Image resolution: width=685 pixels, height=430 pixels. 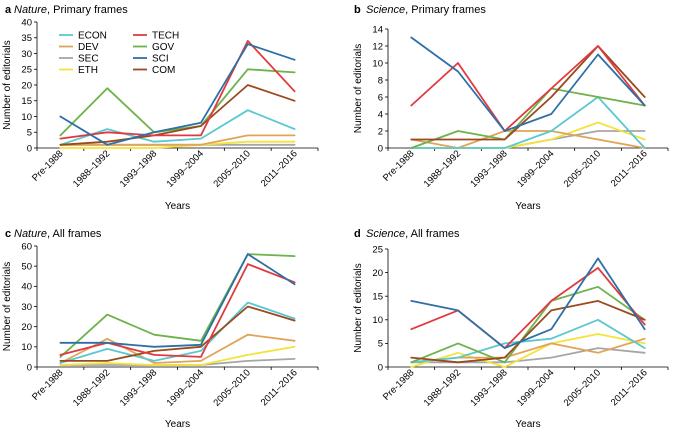 I want to click on panel-title: Nature, Primary frames, so click(x=71, y=10).